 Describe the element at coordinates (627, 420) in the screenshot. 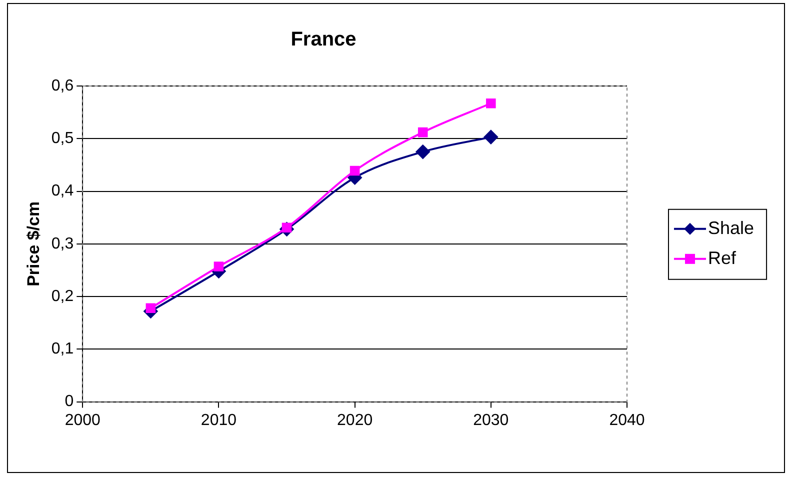

I see `x-tick-label: 2040` at that location.